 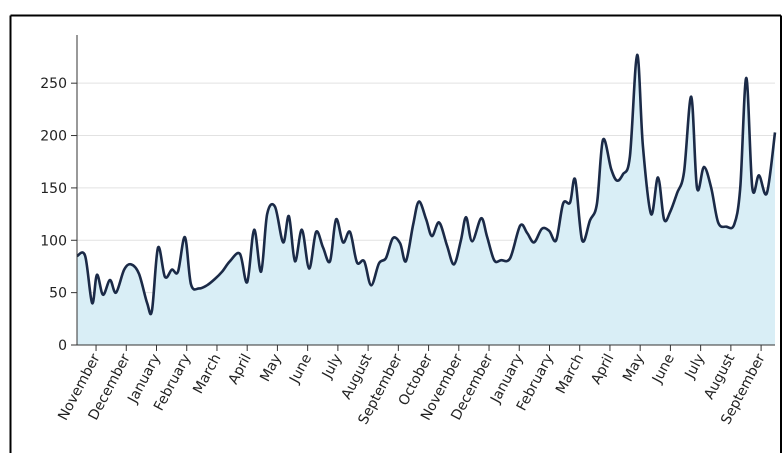 I want to click on y-tick-label: 200, so click(x=53, y=137).